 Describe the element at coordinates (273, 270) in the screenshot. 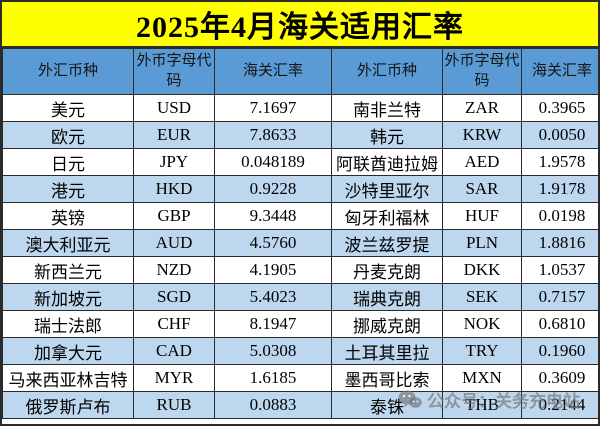

I see `rate-cell: 4.1905` at that location.